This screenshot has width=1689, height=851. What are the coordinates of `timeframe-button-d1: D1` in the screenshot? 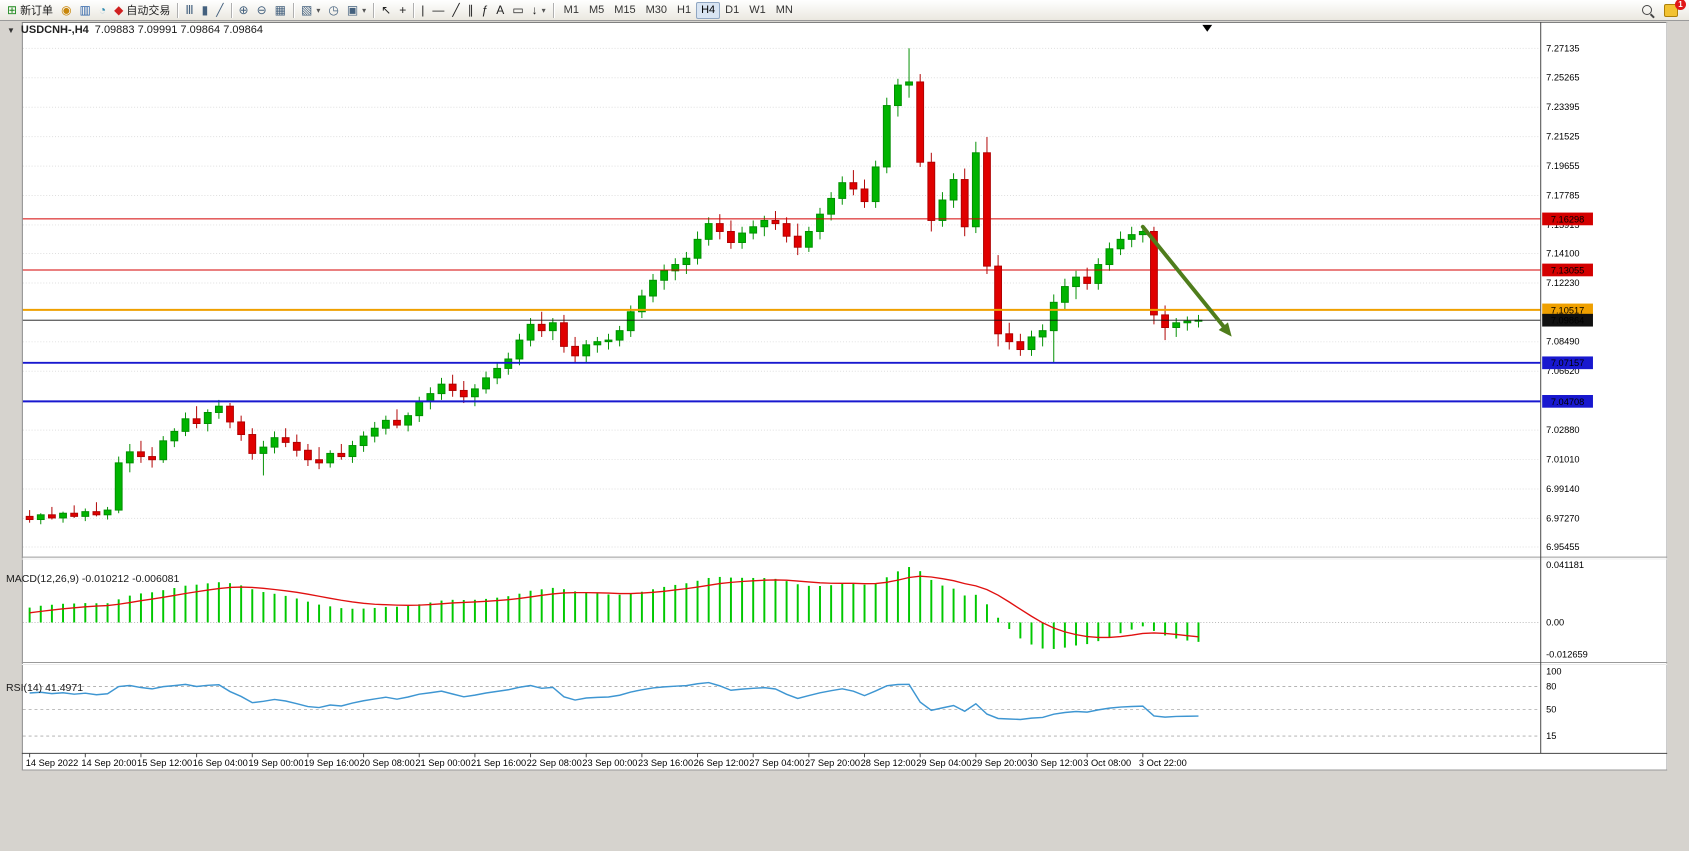 It's located at (732, 10).